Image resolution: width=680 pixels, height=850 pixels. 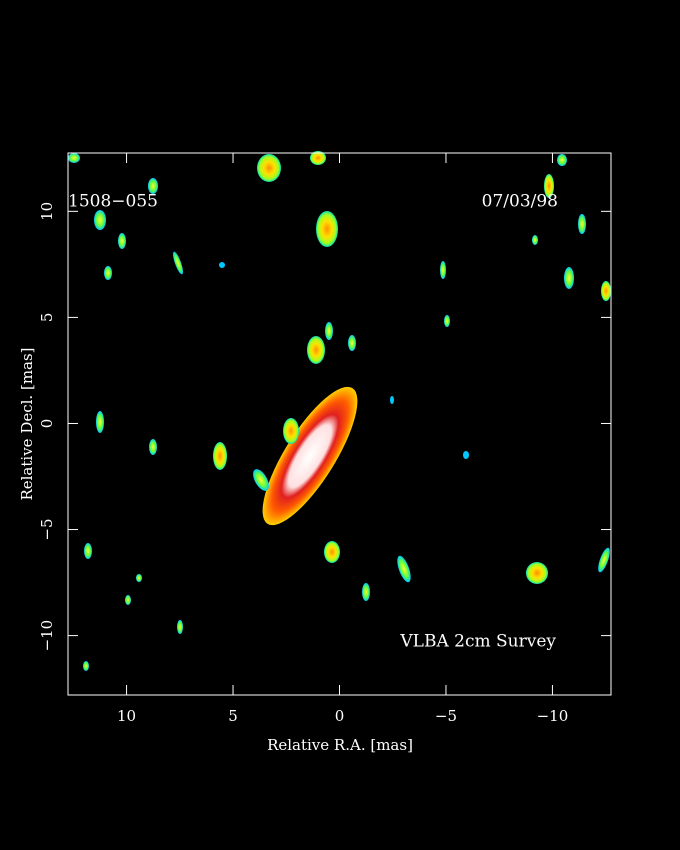 I want to click on x-tick-label: 5, so click(x=233, y=716).